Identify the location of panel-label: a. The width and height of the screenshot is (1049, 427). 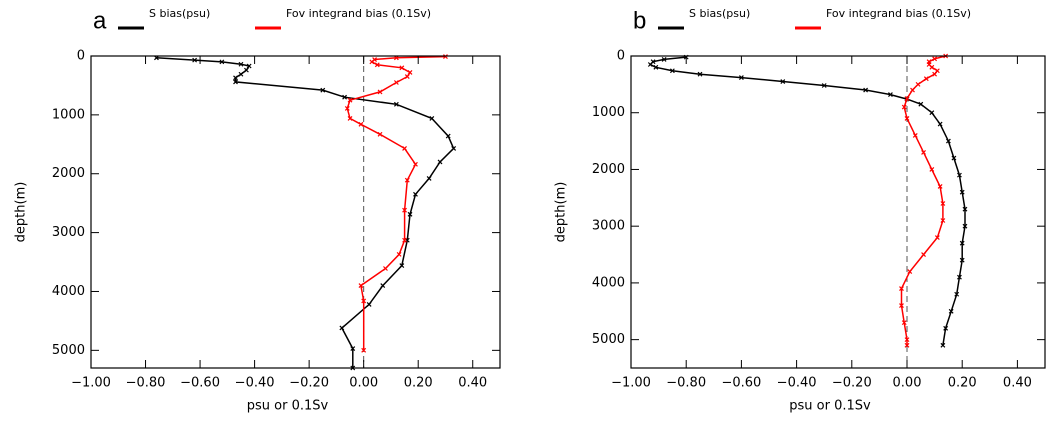
(100, 20).